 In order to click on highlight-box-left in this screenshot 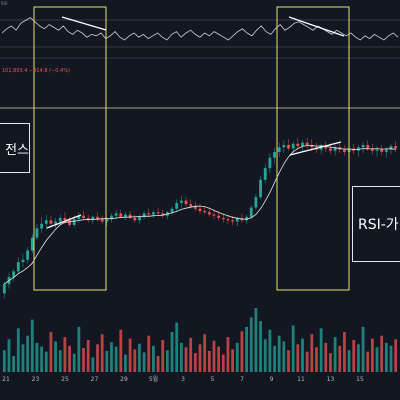, I will do `click(70, 148)`.